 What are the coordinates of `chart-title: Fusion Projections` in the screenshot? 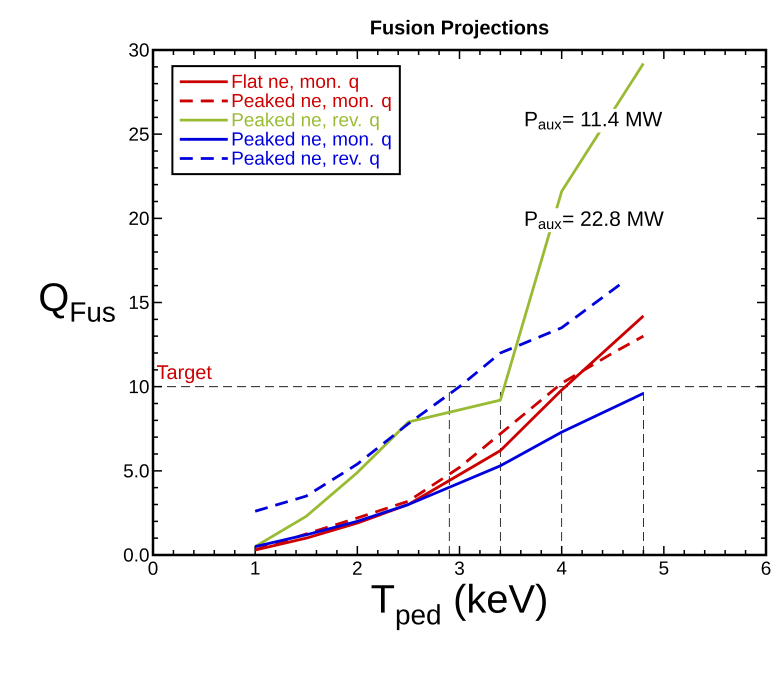 It's located at (459, 29).